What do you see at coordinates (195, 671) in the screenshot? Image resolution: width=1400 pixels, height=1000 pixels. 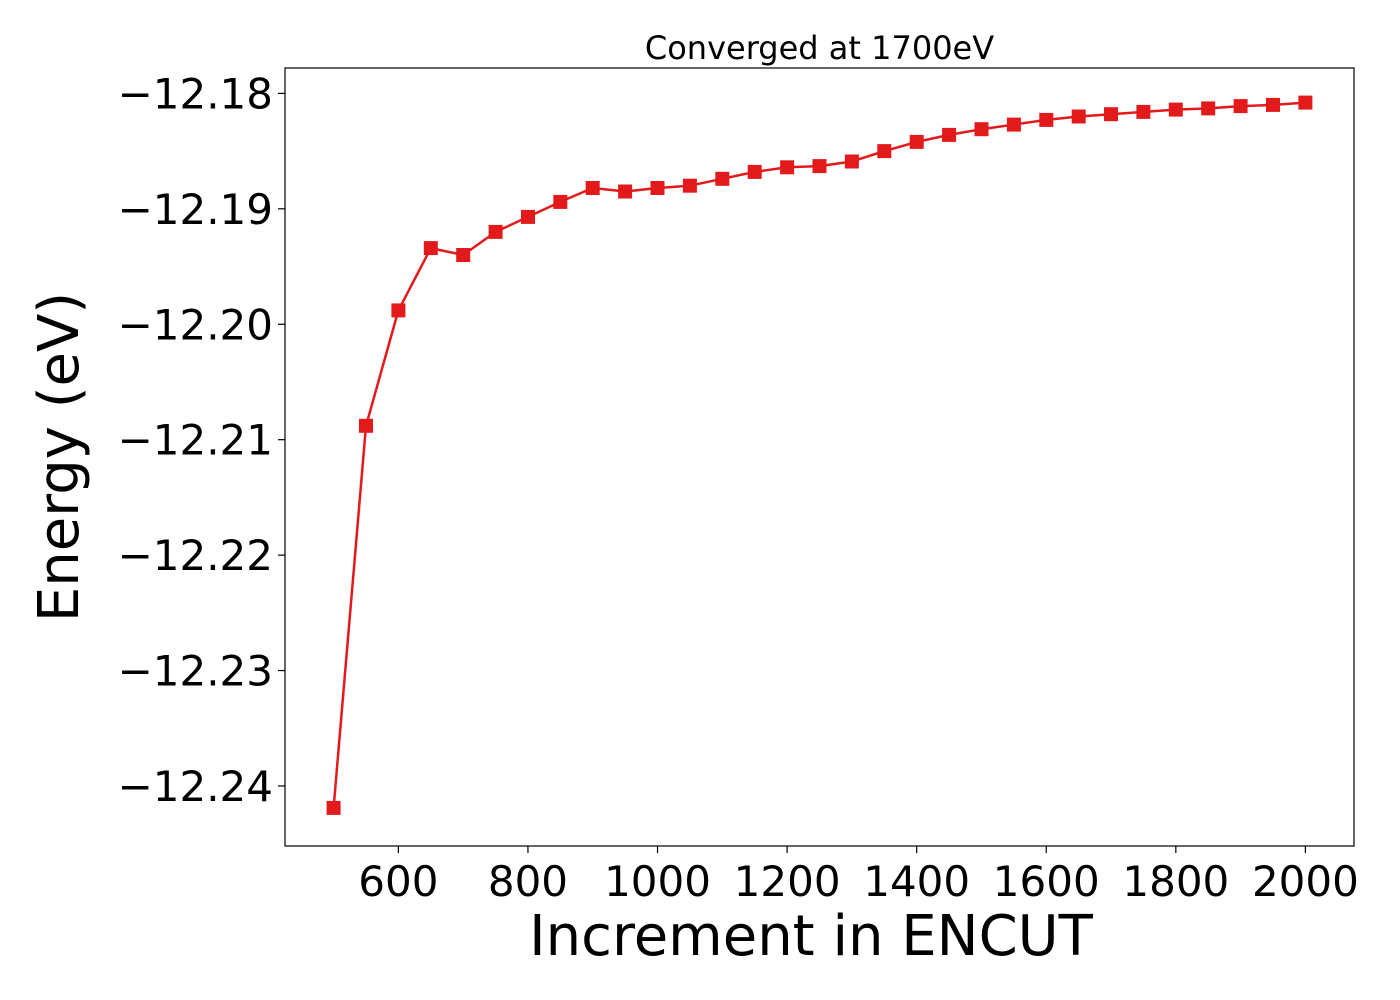 I see `y-tick-label: −12.23` at bounding box center [195, 671].